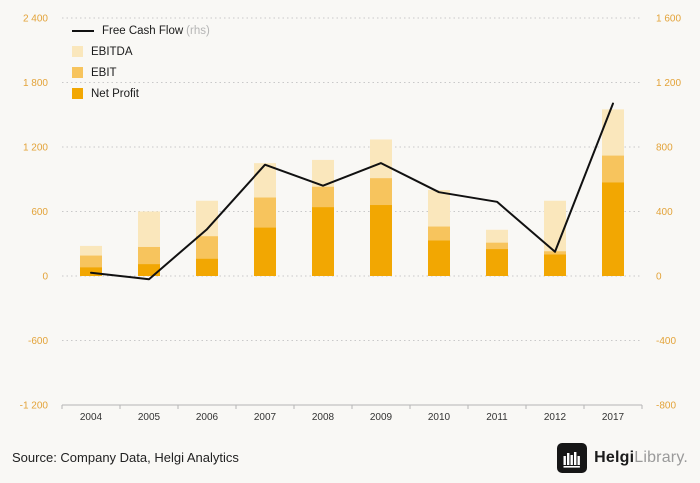 This screenshot has width=700, height=483. I want to click on legend-item-ebitda: EBITDA, so click(141, 51).